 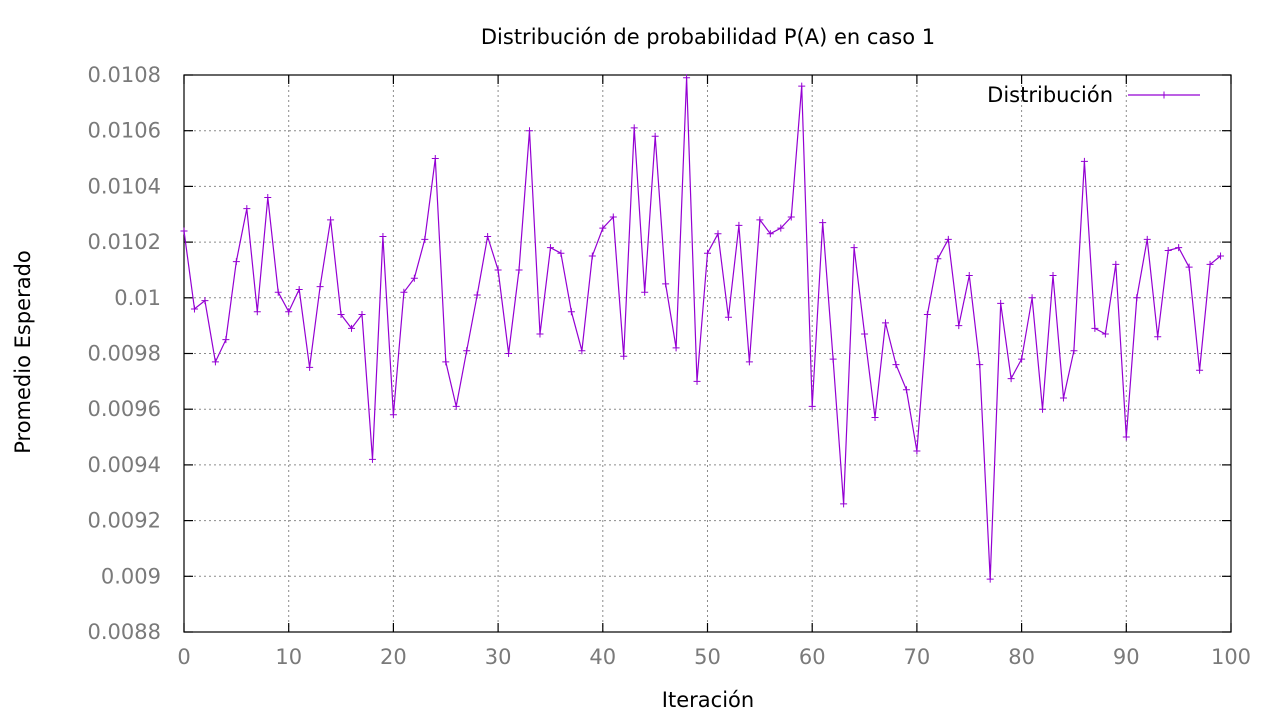 What do you see at coordinates (1050, 95) in the screenshot?
I see `legend-label: Distribución` at bounding box center [1050, 95].